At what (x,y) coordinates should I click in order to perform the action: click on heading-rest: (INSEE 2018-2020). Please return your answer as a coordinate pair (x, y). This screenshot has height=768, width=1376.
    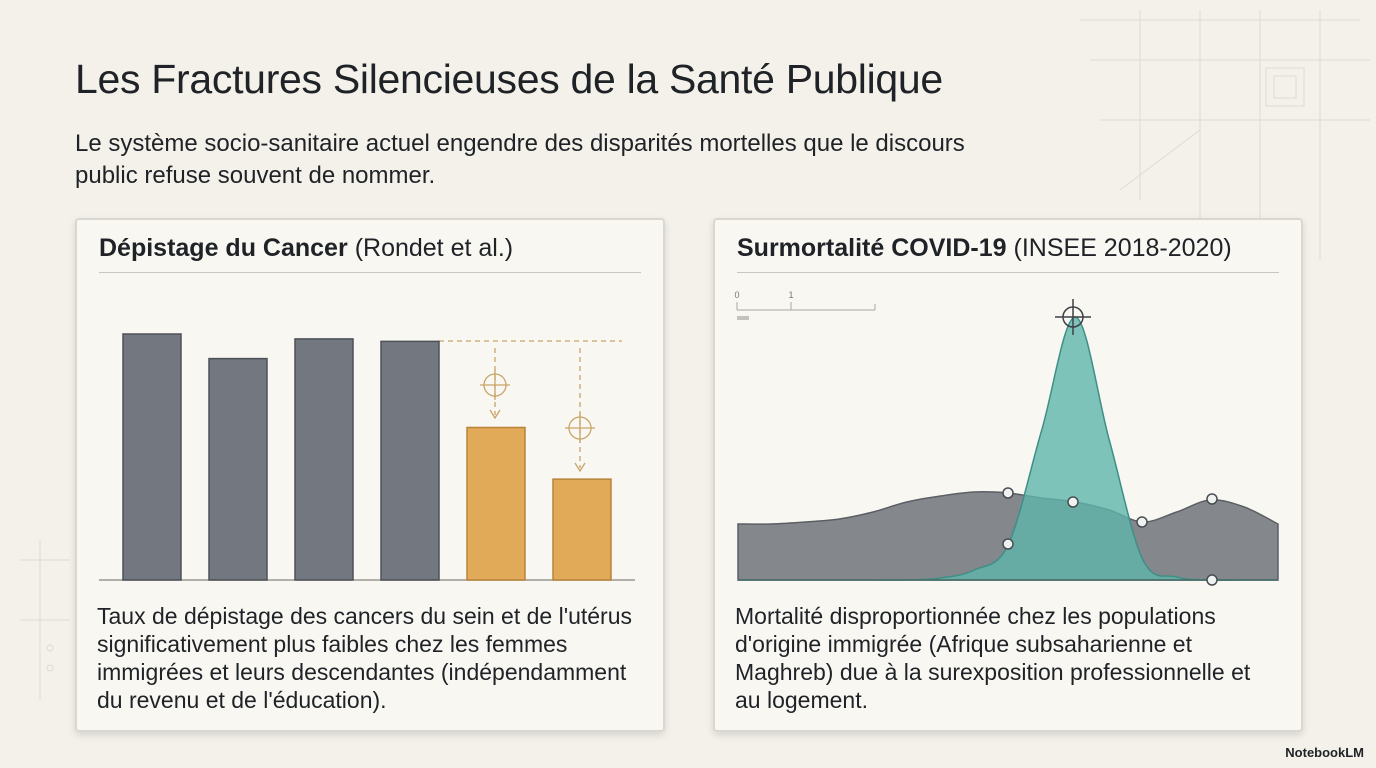
    Looking at the image, I should click on (1122, 248).